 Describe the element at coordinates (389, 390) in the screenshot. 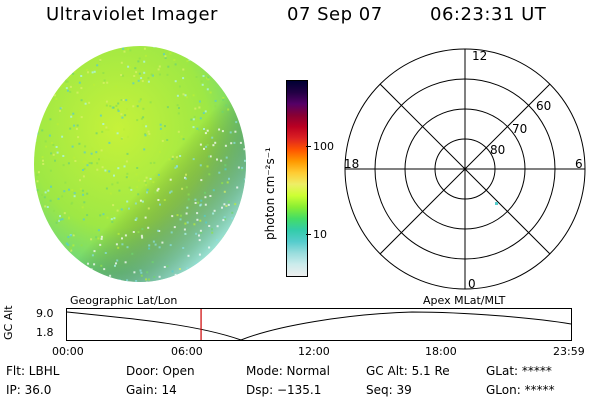

I see `seq-value: Seq: 39` at that location.